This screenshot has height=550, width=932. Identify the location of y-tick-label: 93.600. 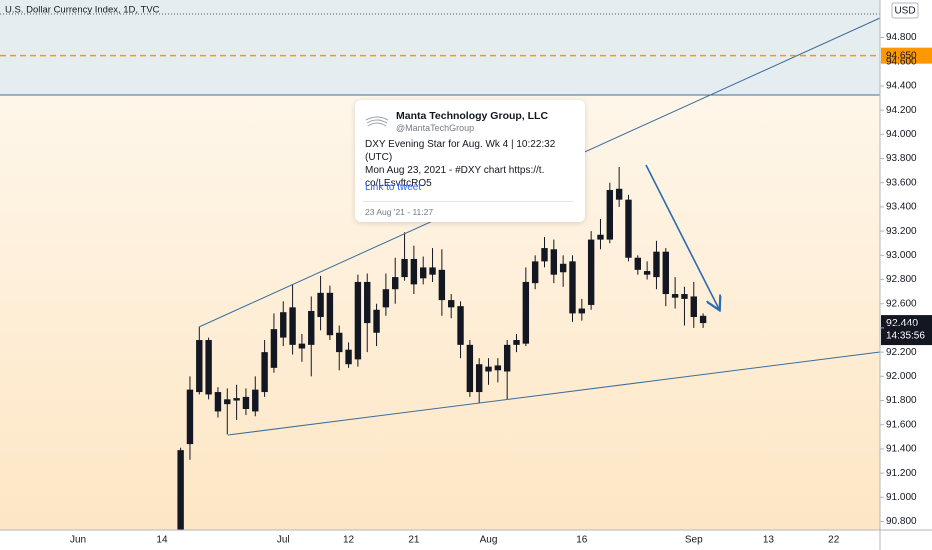
(901, 182).